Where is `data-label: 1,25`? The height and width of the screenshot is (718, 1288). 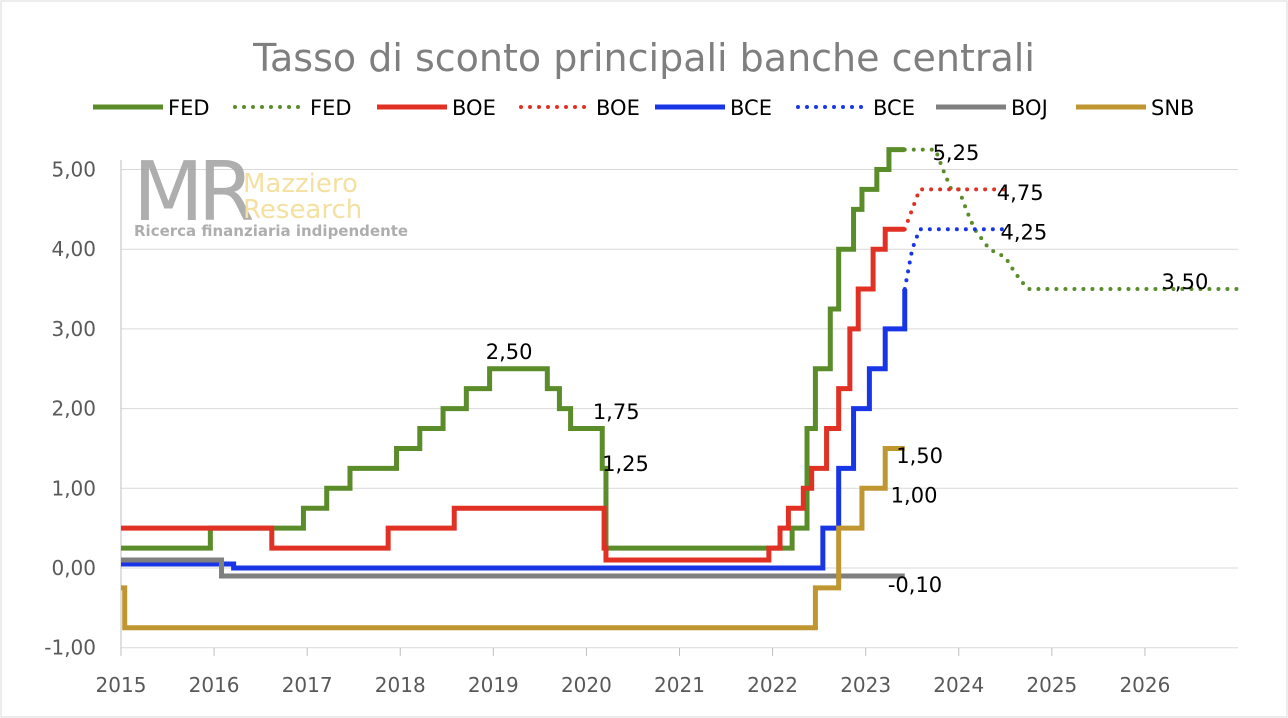
data-label: 1,25 is located at coordinates (625, 464).